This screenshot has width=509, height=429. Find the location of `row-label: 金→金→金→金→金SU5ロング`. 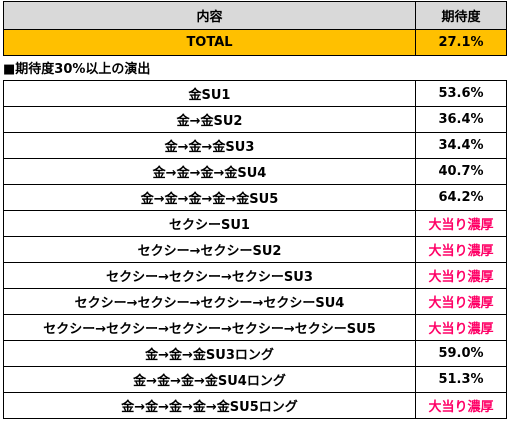

row-label: 金→金→金→金→金SU5ロング is located at coordinates (209, 405).